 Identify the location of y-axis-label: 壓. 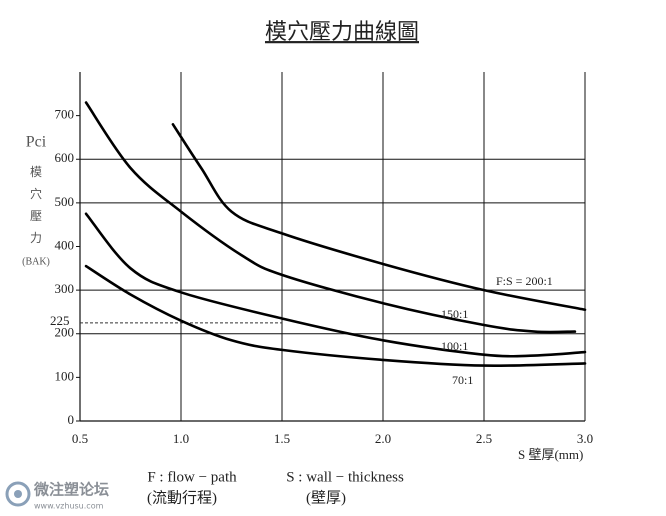
(36, 216).